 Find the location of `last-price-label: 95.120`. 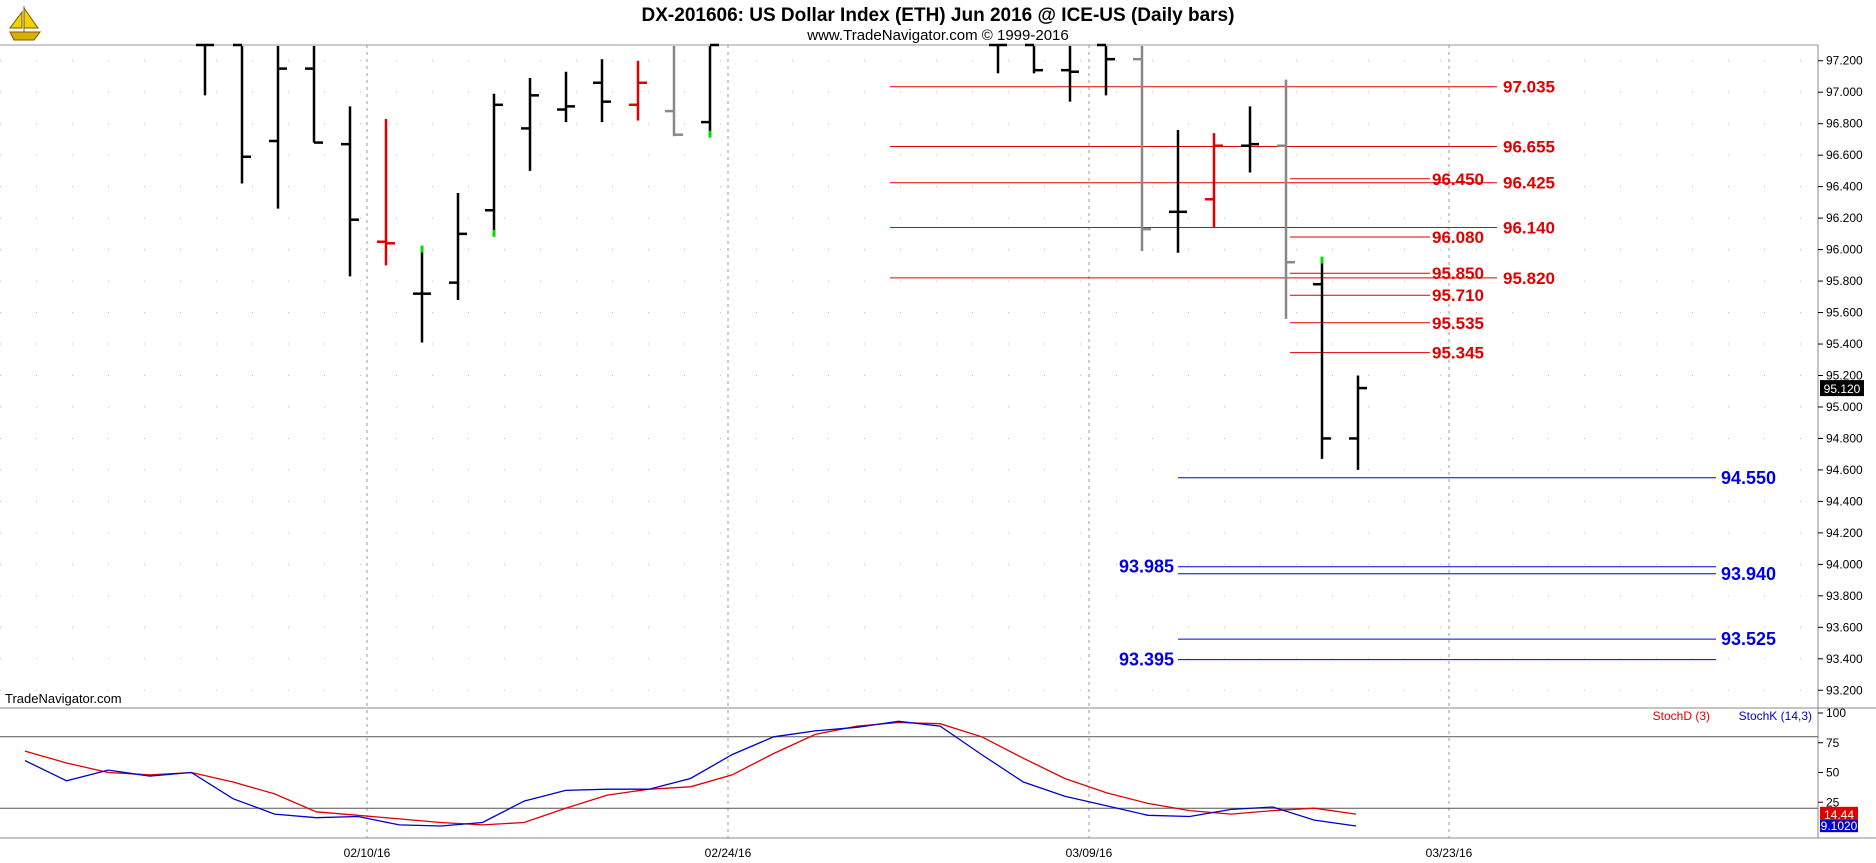

last-price-label: 95.120 is located at coordinates (1842, 389).